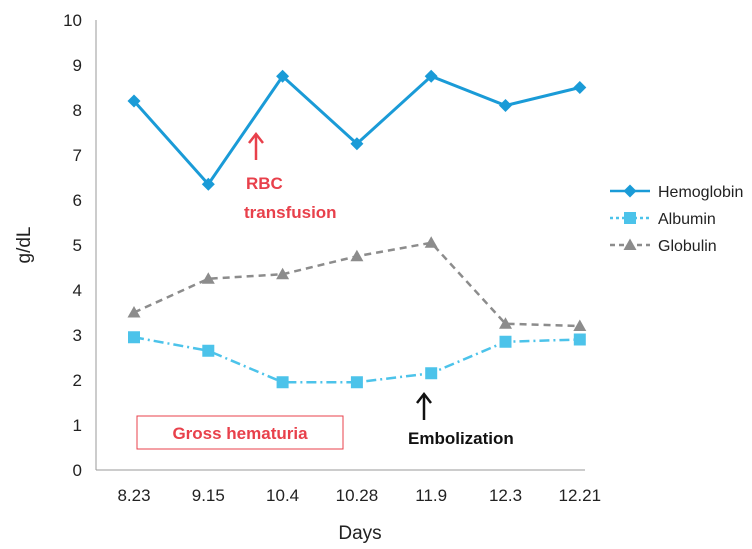  Describe the element at coordinates (424, 397) in the screenshot. I see `embolization-arrowhead-icon` at that location.